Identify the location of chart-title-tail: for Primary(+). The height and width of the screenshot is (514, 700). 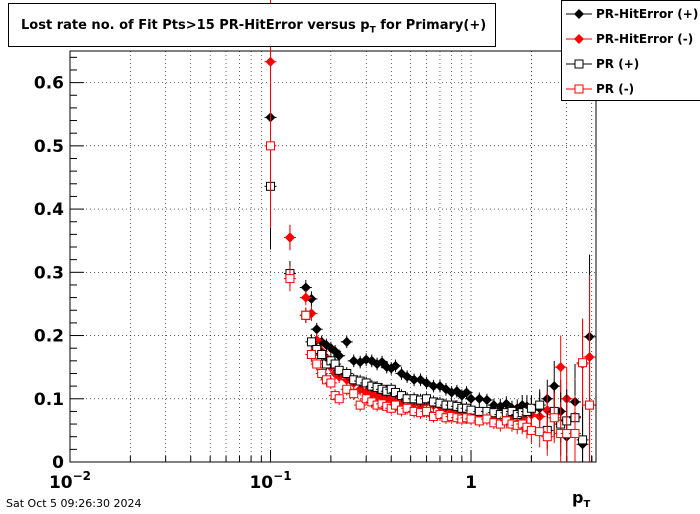
(431, 25).